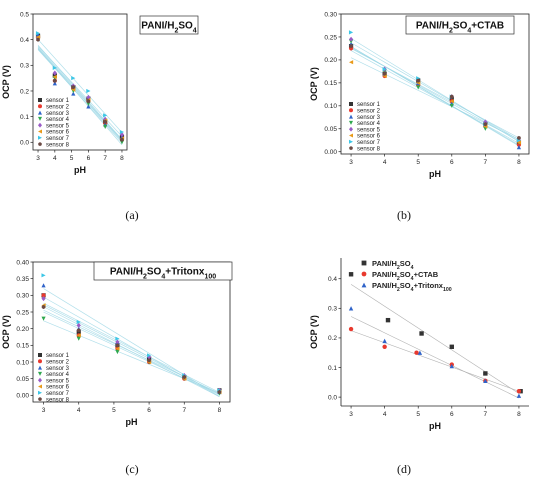 This screenshot has height=482, width=550. I want to click on legend-label: PANI/H2SO4+Tritonx100, so click(412, 287).